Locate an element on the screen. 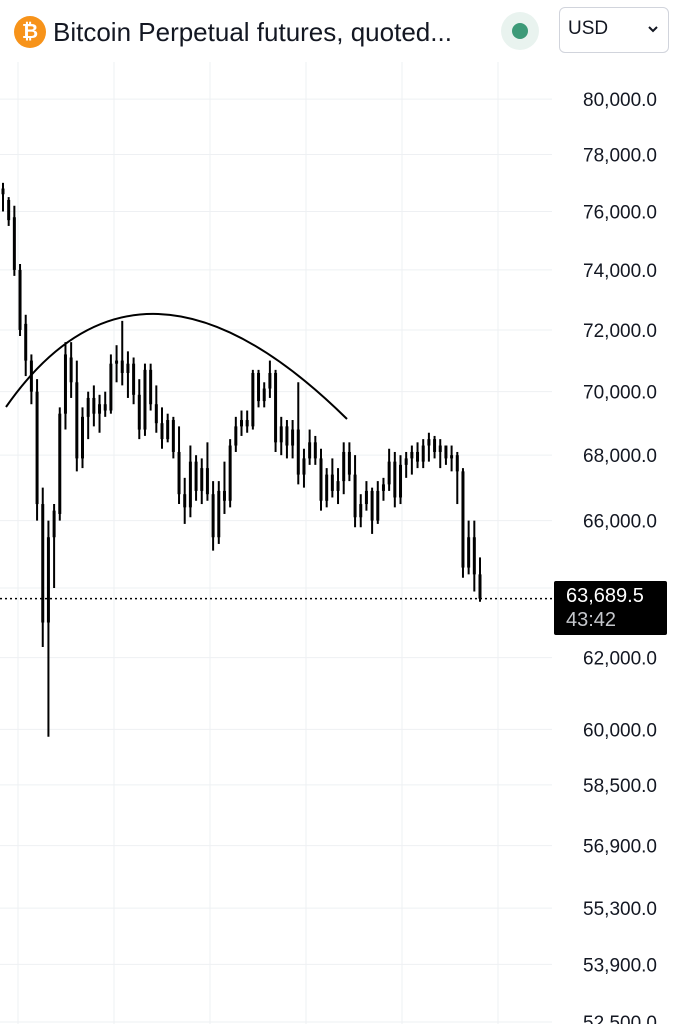 This screenshot has height=1024, width=676. bar-countdown: 43:42 is located at coordinates (591, 620).